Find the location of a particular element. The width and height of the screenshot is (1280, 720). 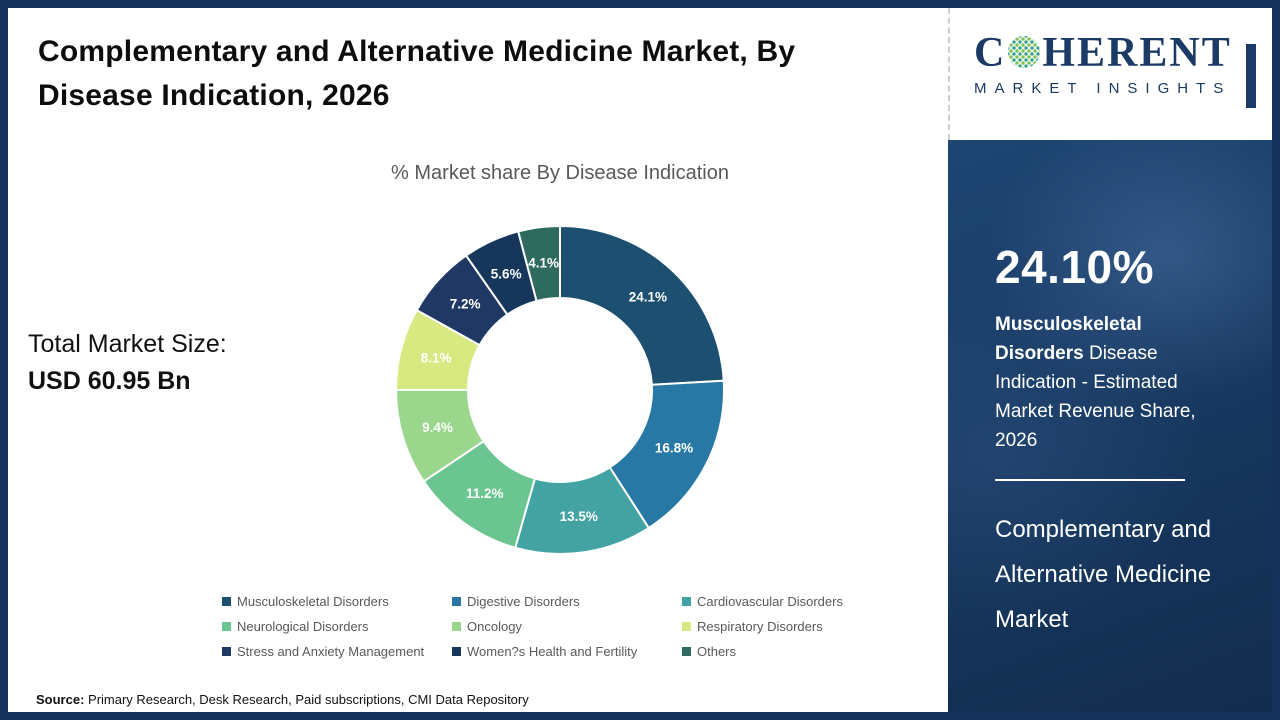

stat-description-highlight: Musculoskeletal Disorders is located at coordinates (1068, 339).